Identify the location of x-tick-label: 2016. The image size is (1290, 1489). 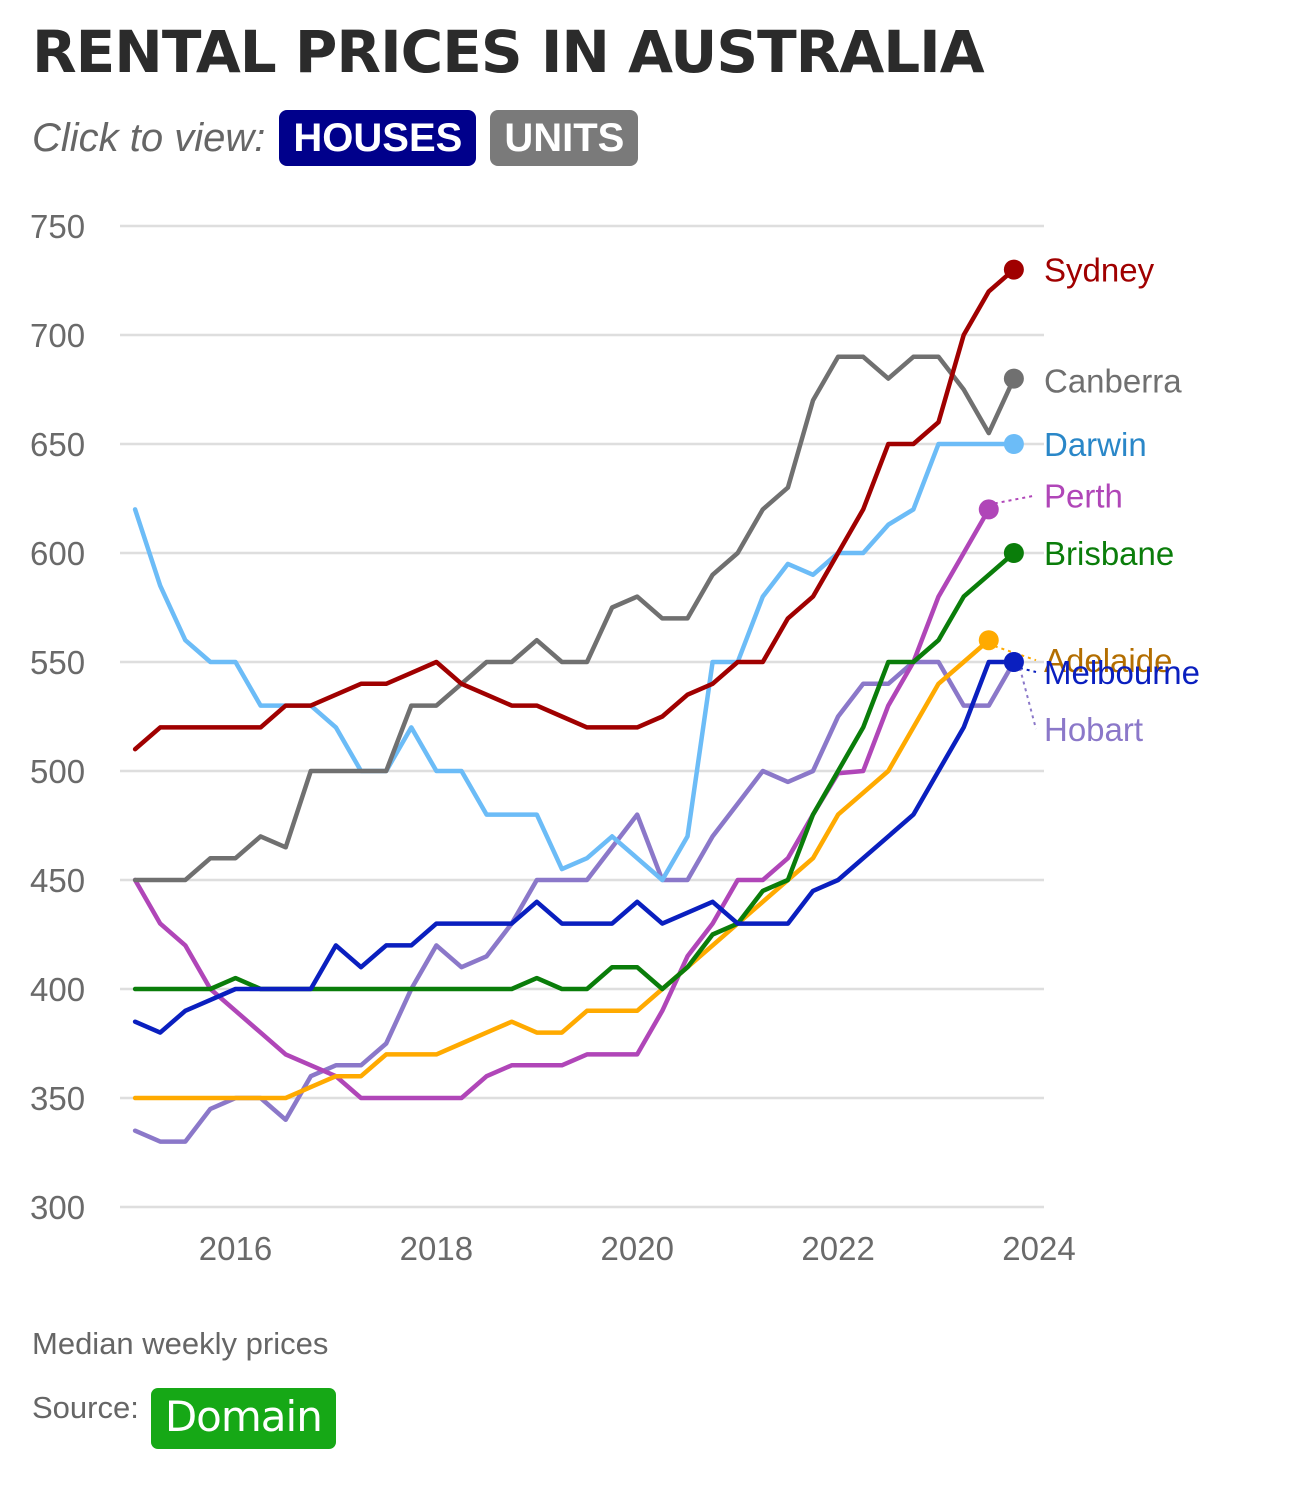
(235, 1248).